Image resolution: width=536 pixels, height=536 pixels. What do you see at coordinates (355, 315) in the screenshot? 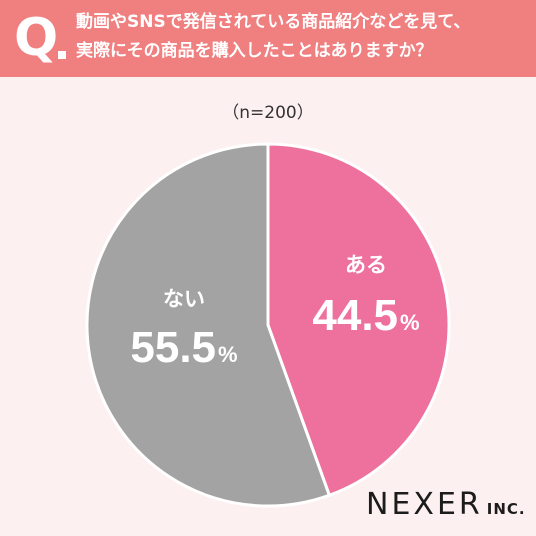
I see `slice-value-number-yes: 44.5` at bounding box center [355, 315].